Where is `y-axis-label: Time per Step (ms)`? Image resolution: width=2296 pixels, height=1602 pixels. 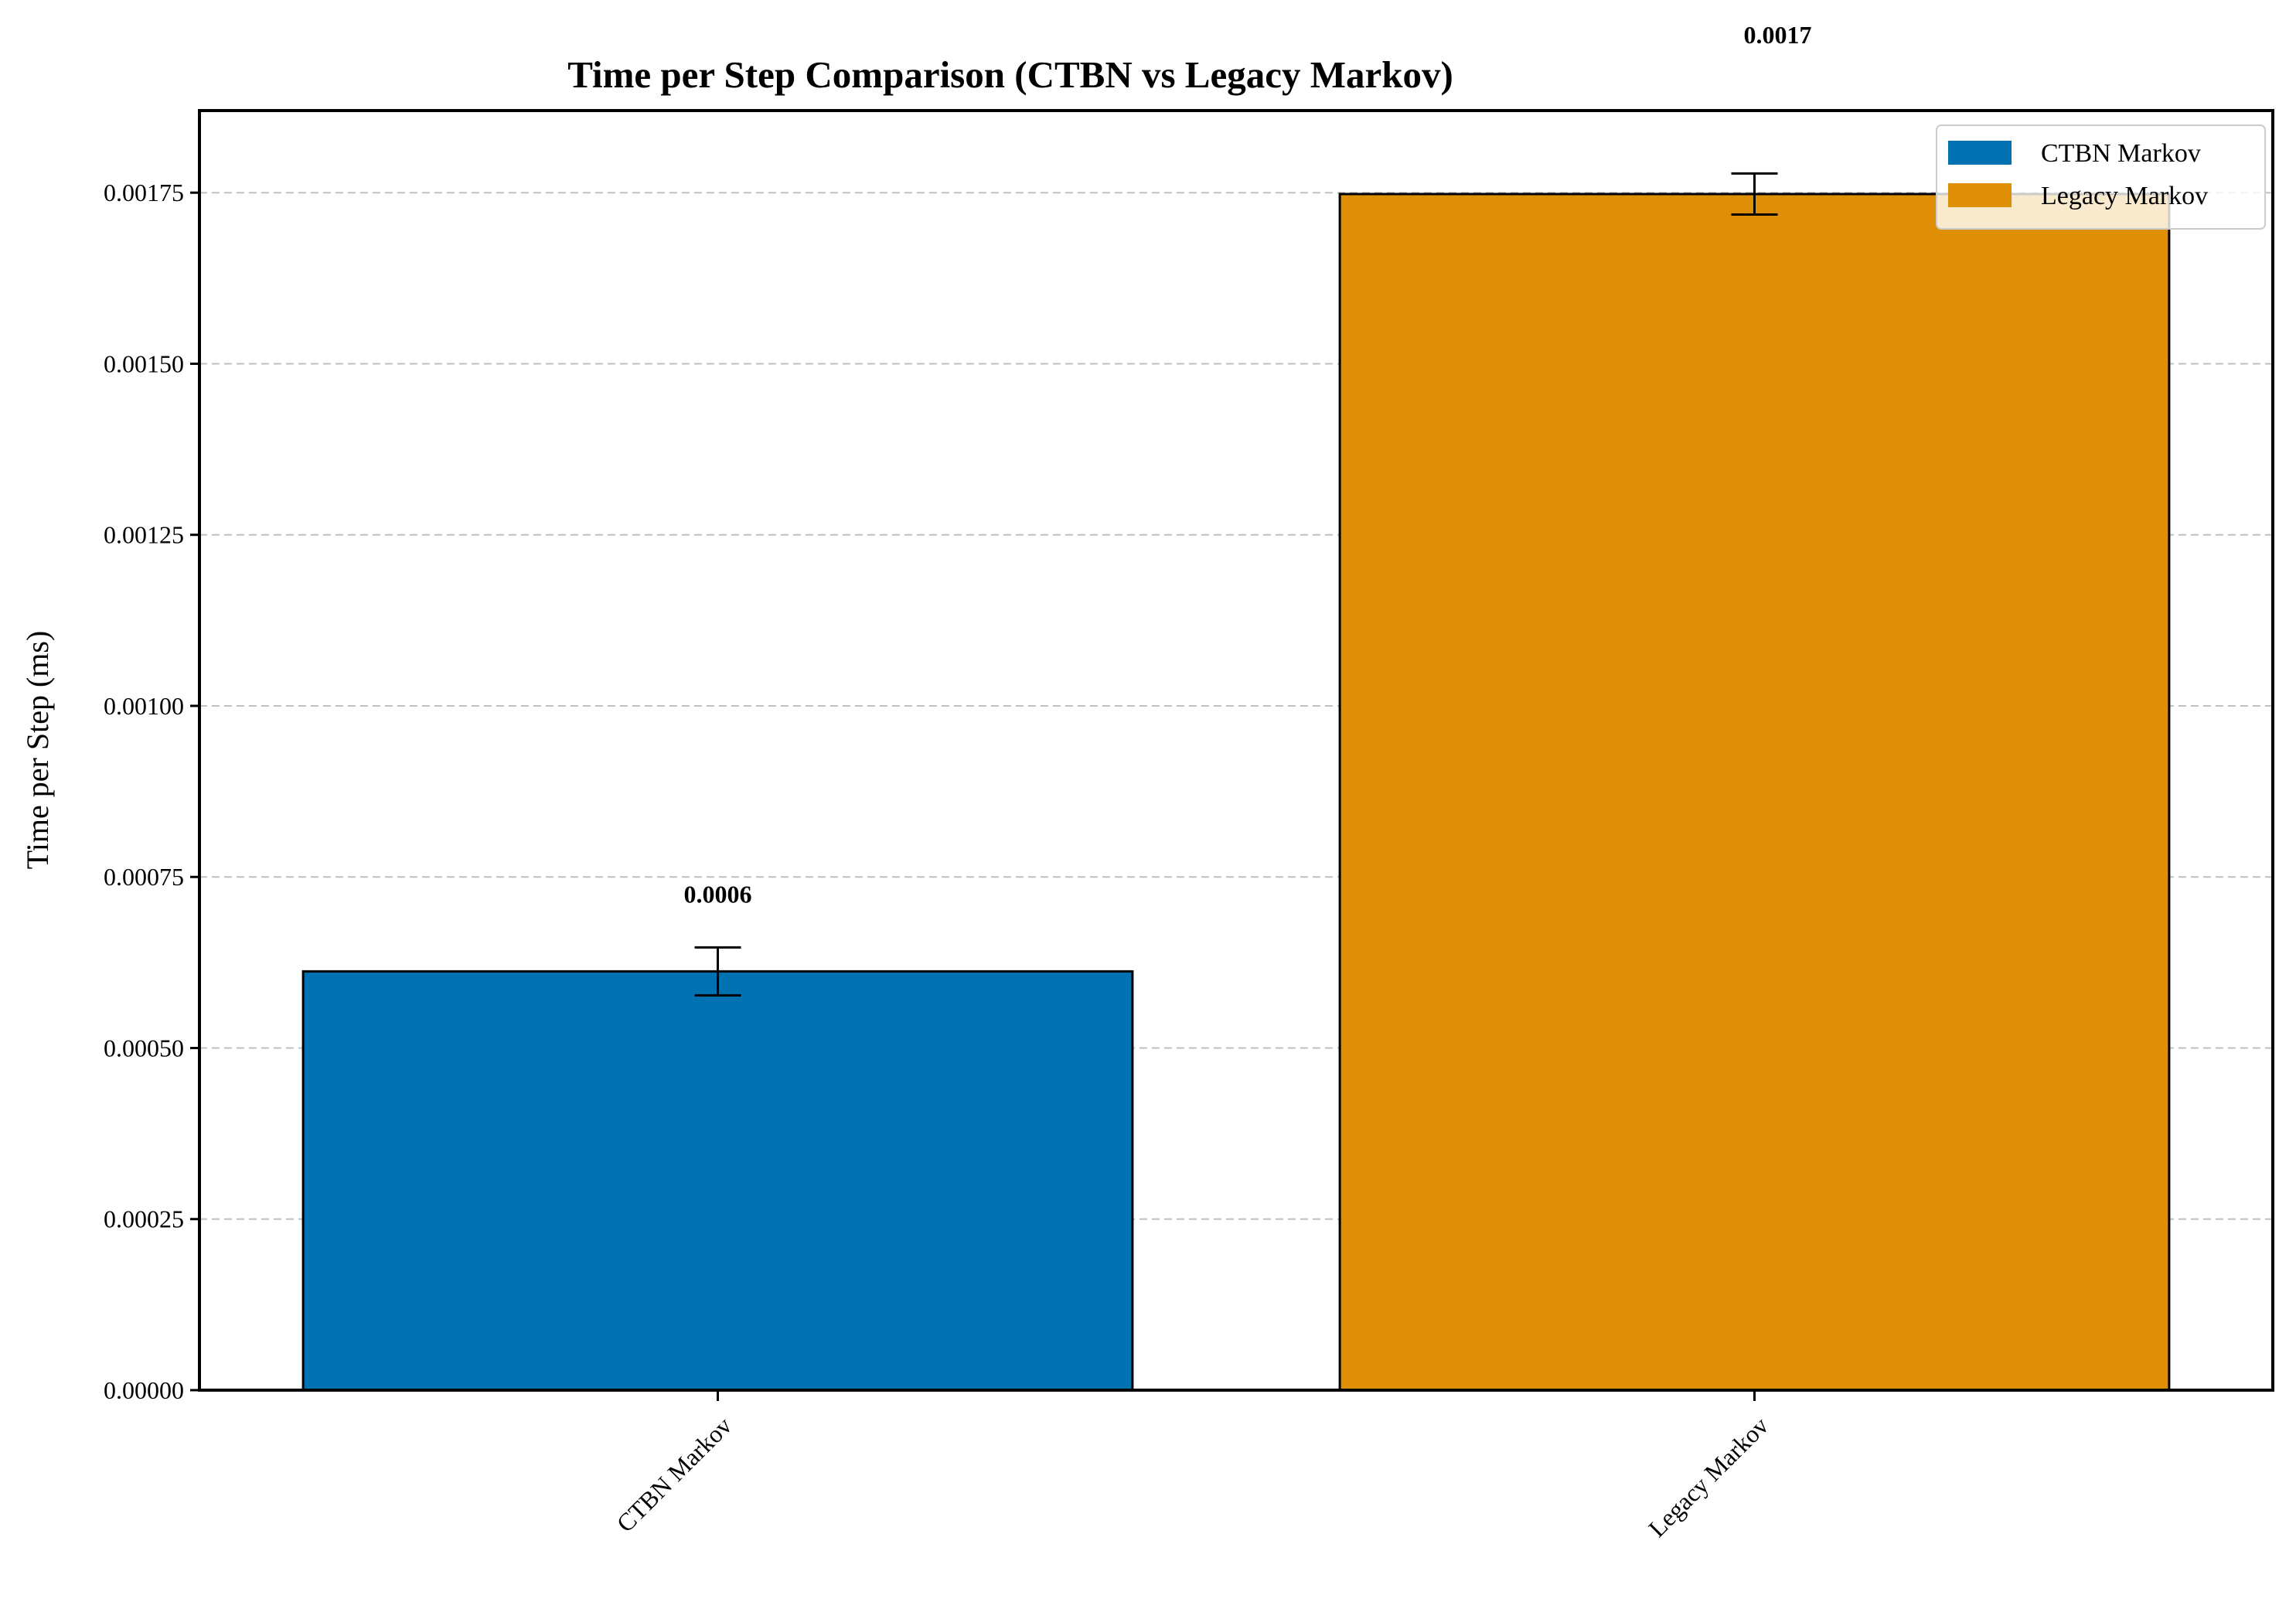 y-axis-label: Time per Step (ms) is located at coordinates (37, 750).